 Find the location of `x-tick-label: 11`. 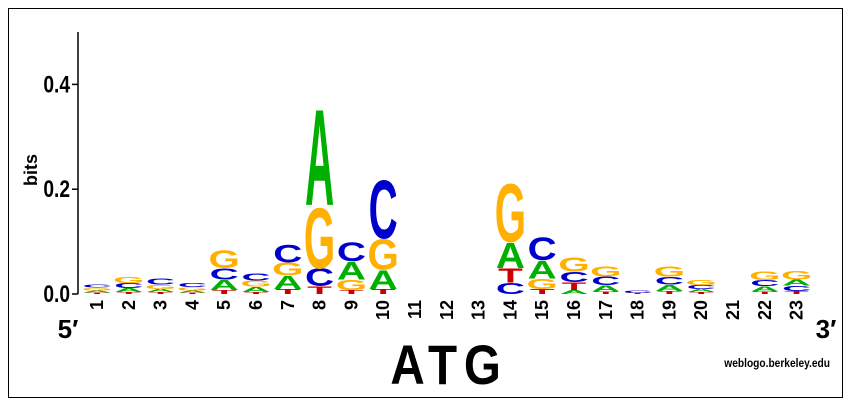

x-tick-label: 11 is located at coordinates (415, 309).